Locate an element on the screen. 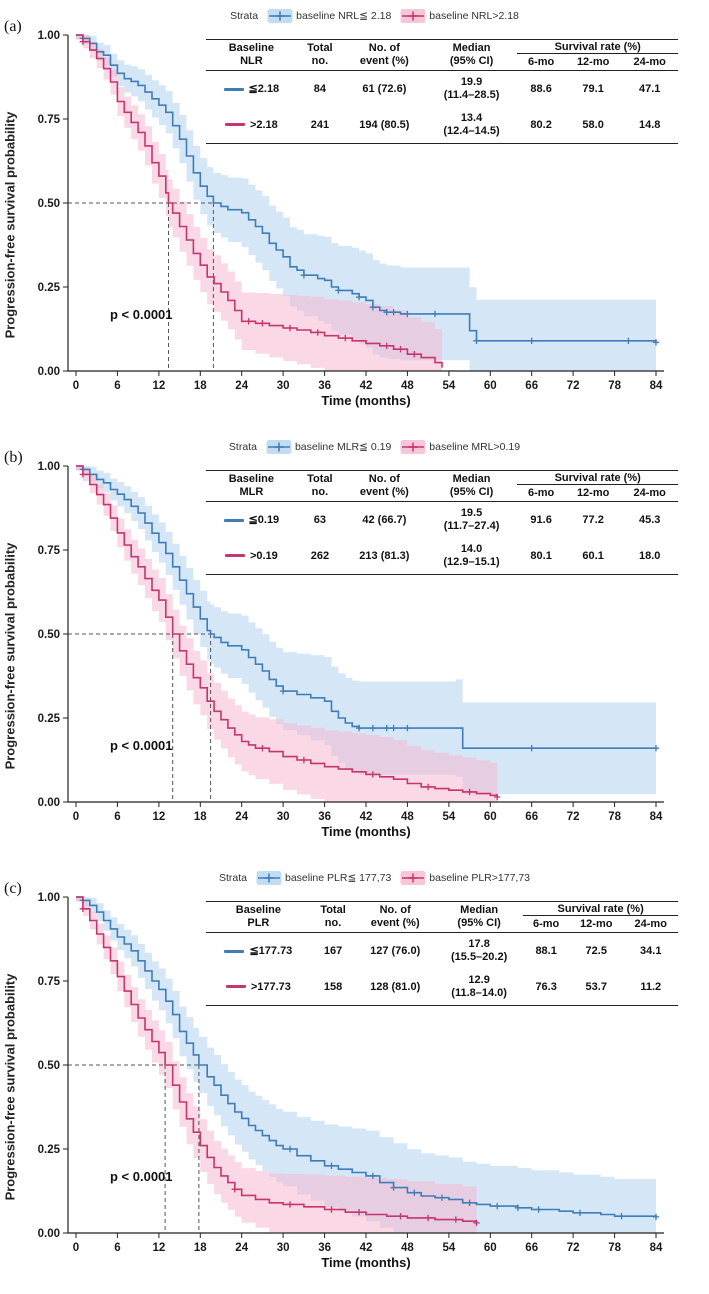 The height and width of the screenshot is (1294, 709). threshold-cell: ≦177.73 is located at coordinates (258, 950).